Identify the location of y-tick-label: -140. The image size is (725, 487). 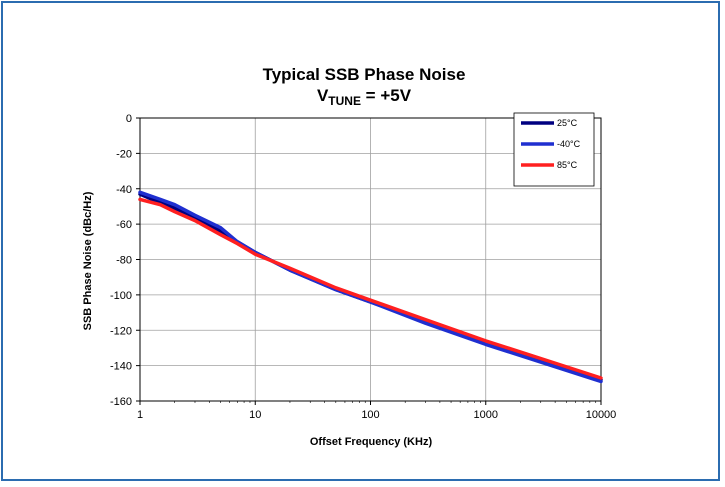
(121, 367).